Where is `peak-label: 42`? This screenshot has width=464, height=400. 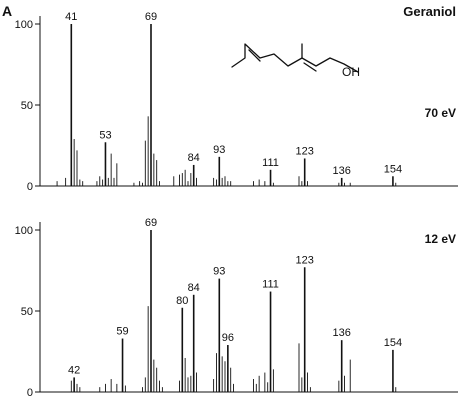
peak-label: 42 is located at coordinates (74, 370).